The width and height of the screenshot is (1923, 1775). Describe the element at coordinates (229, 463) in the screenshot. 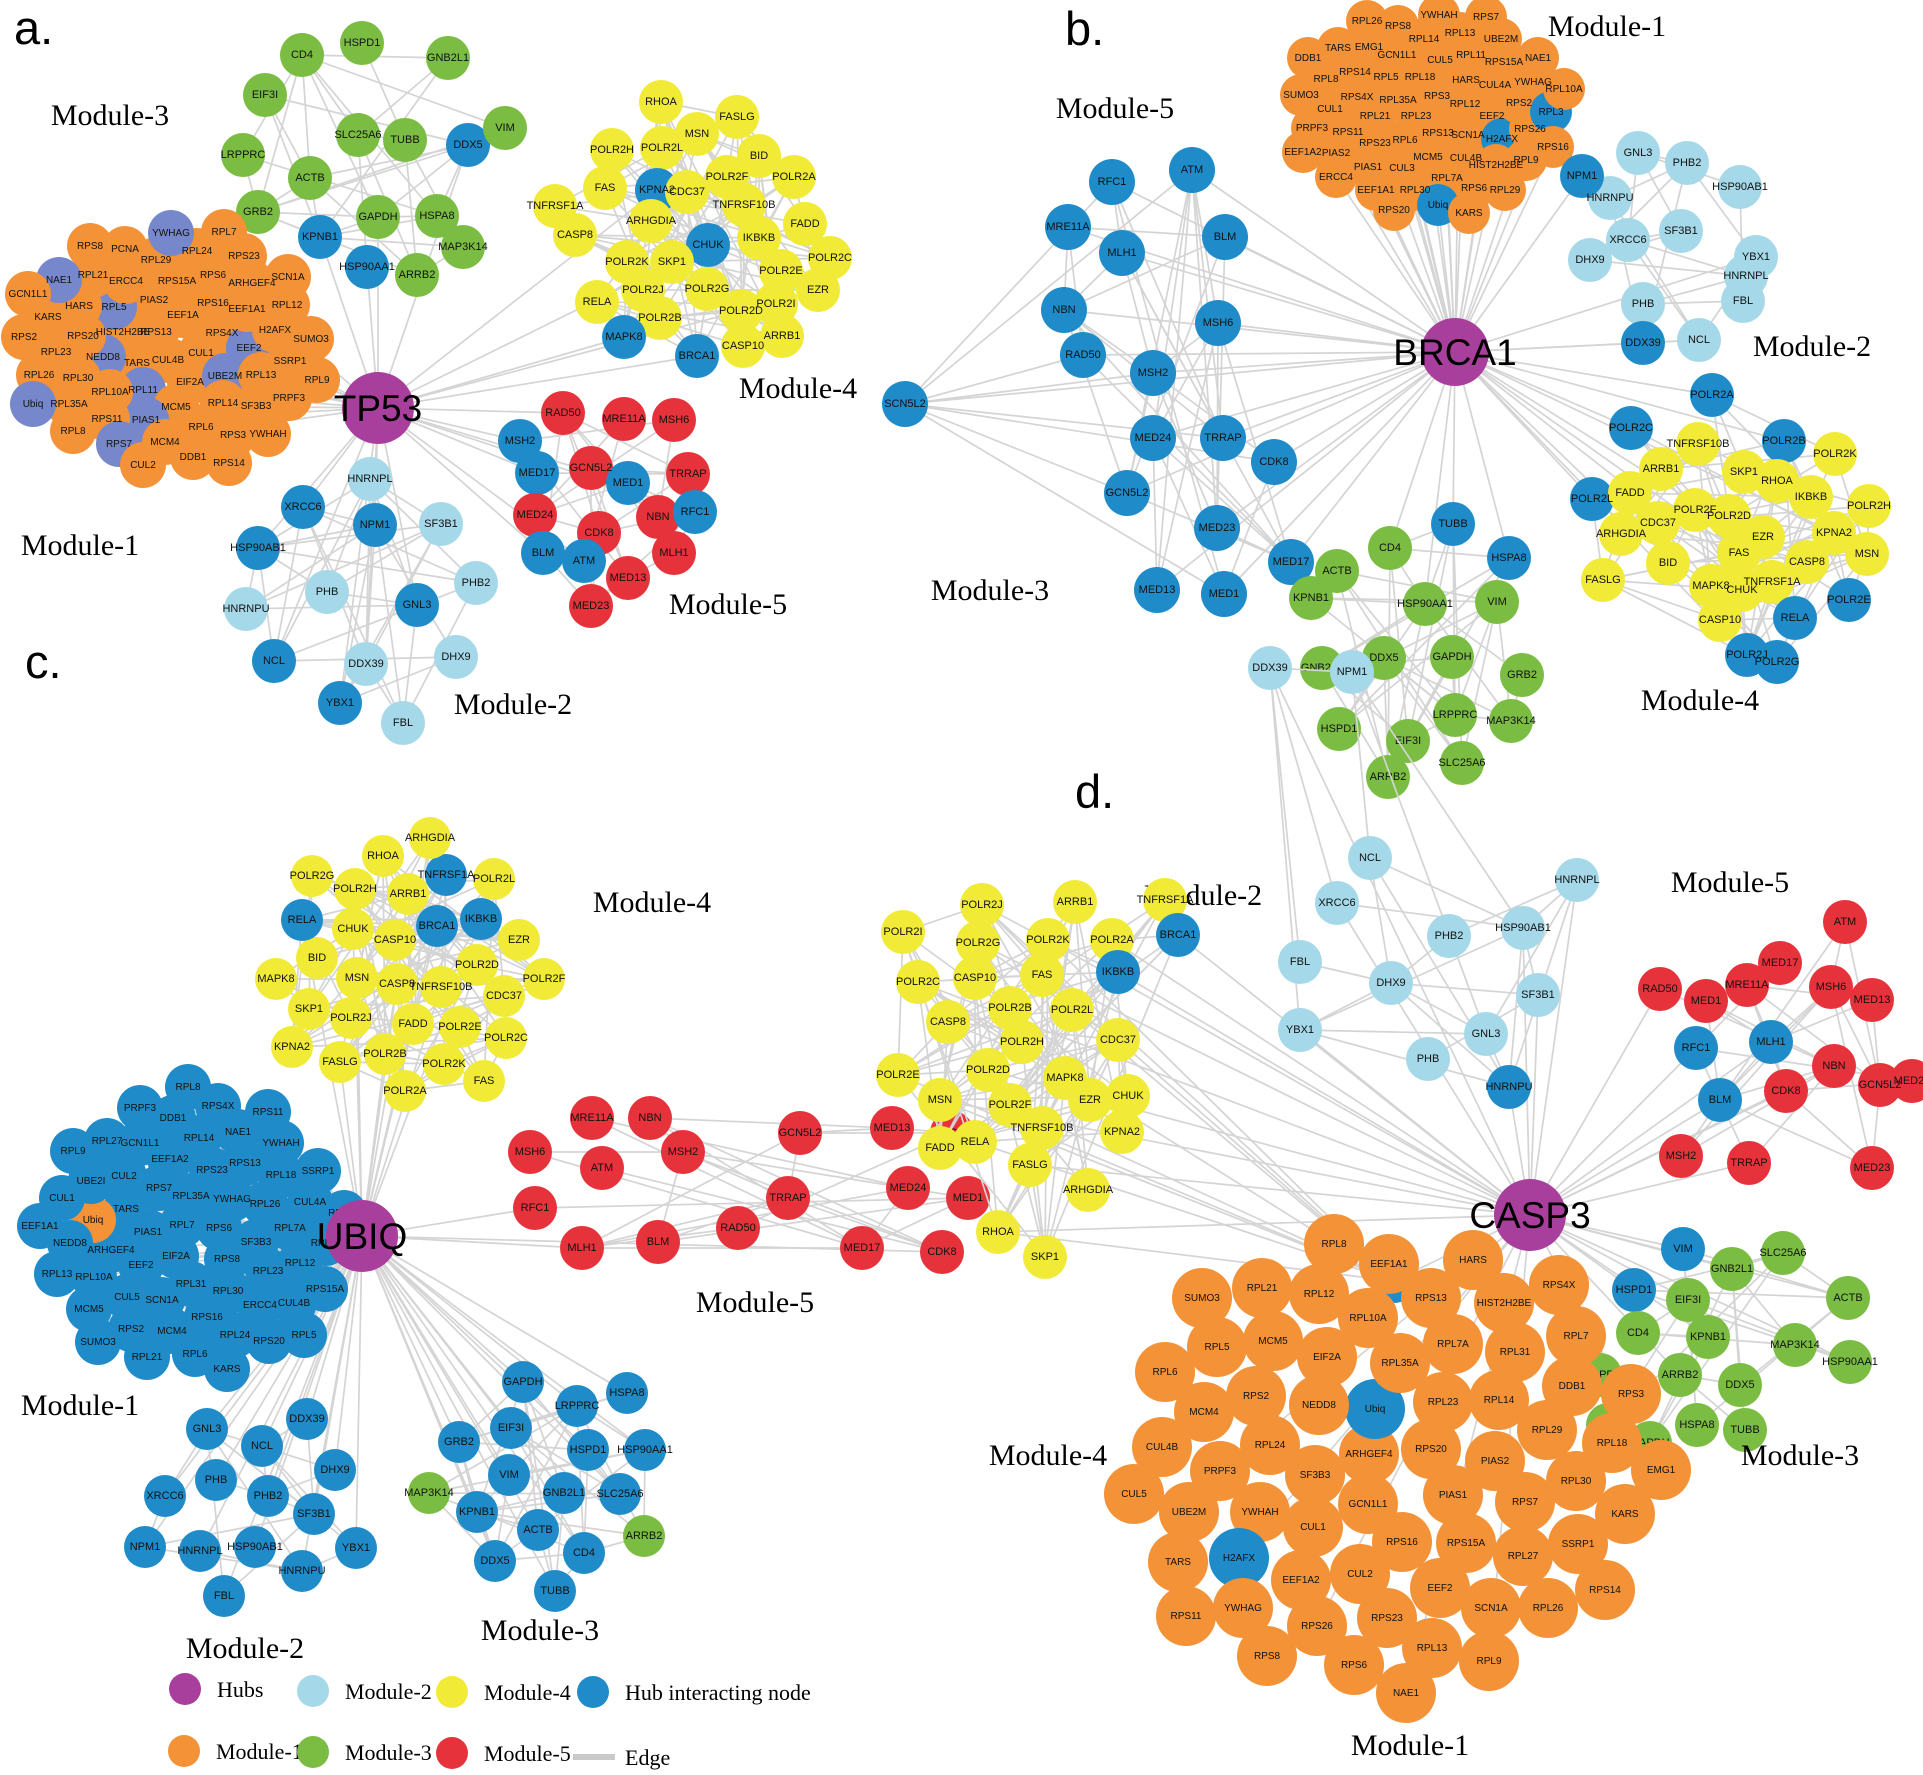

I see `node-rps14` at that location.